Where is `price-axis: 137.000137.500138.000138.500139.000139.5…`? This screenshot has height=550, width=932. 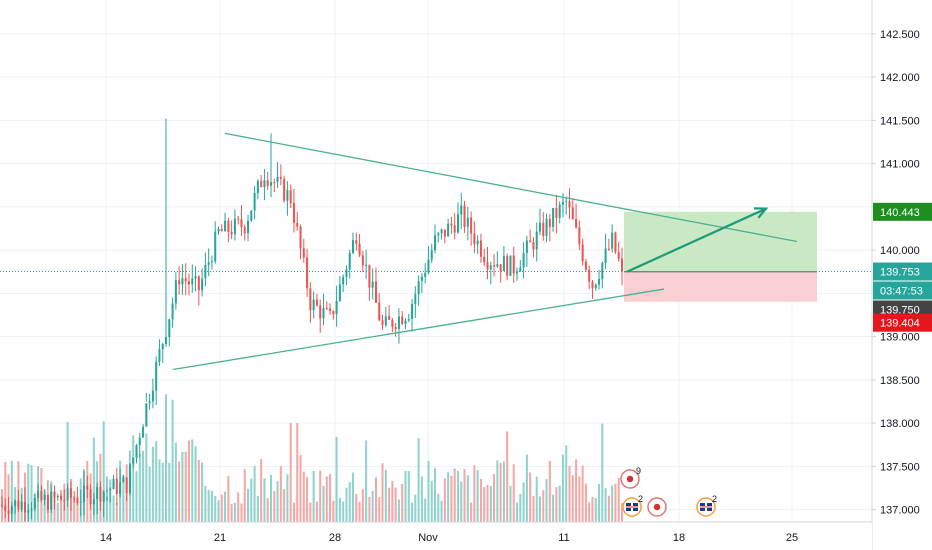
price-axis: 137.000137.500138.000138.500139.000139.5… is located at coordinates (901, 275).